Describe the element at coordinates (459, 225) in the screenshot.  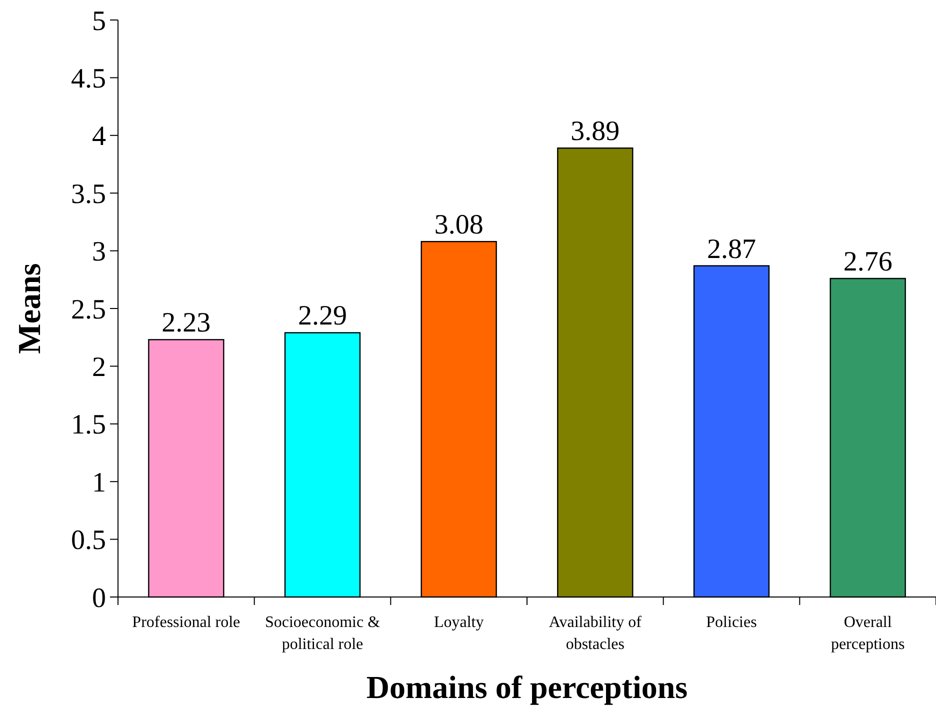
I see `data-label: 3.08` at that location.